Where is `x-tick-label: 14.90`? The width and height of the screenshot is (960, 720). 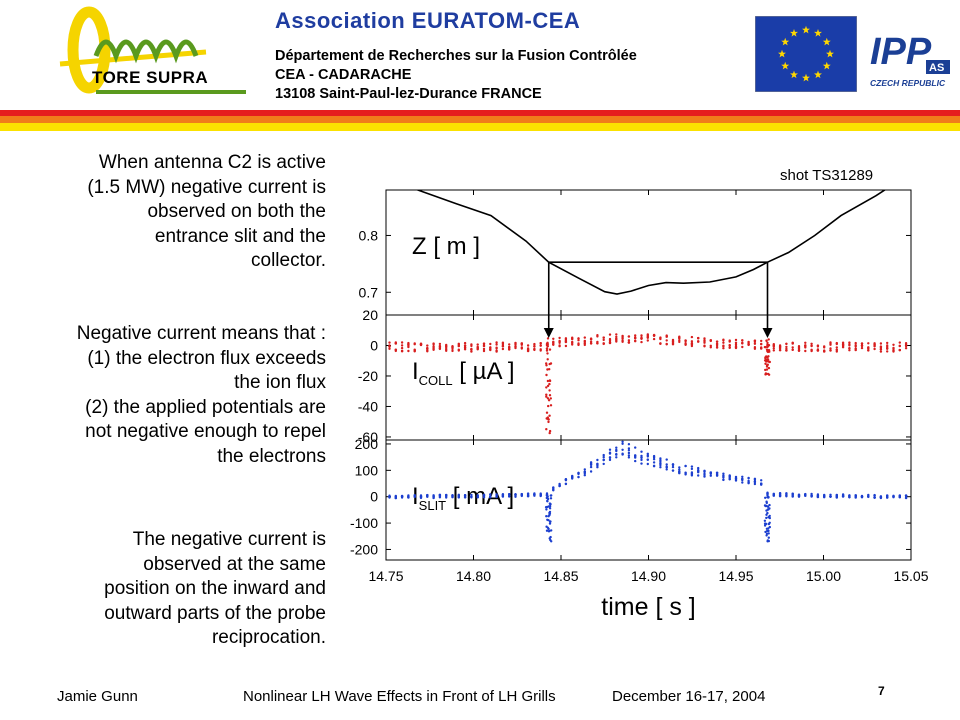
x-tick-label: 14.90 is located at coordinates (648, 576).